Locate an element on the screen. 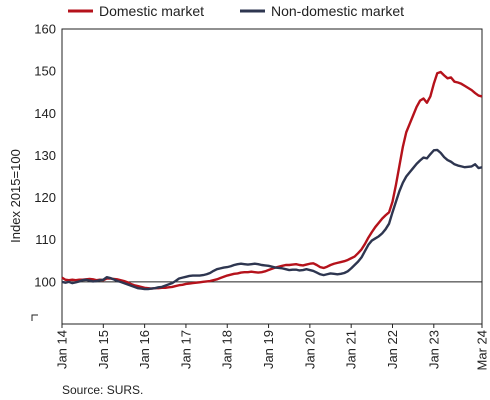  axis-break-marker is located at coordinates (34, 317).